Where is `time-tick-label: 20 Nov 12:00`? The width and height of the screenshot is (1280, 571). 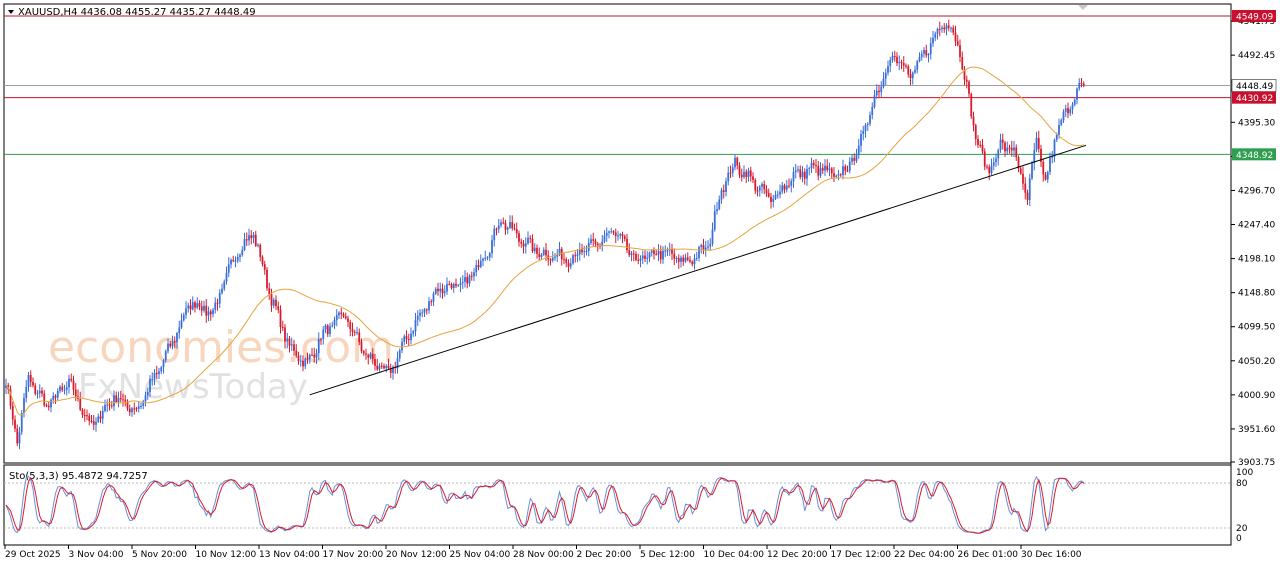
time-tick-label: 20 Nov 12:00 is located at coordinates (416, 555).